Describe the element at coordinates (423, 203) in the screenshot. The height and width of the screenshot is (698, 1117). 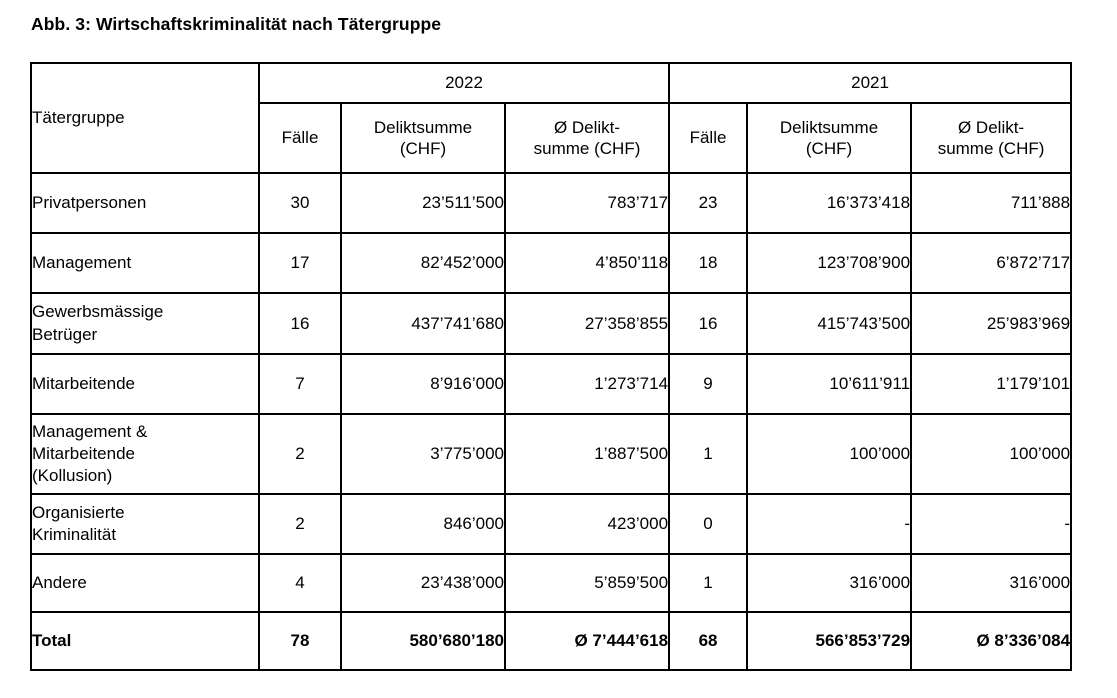
I see `cell-deliktsumme-2022: 23’511’500` at that location.